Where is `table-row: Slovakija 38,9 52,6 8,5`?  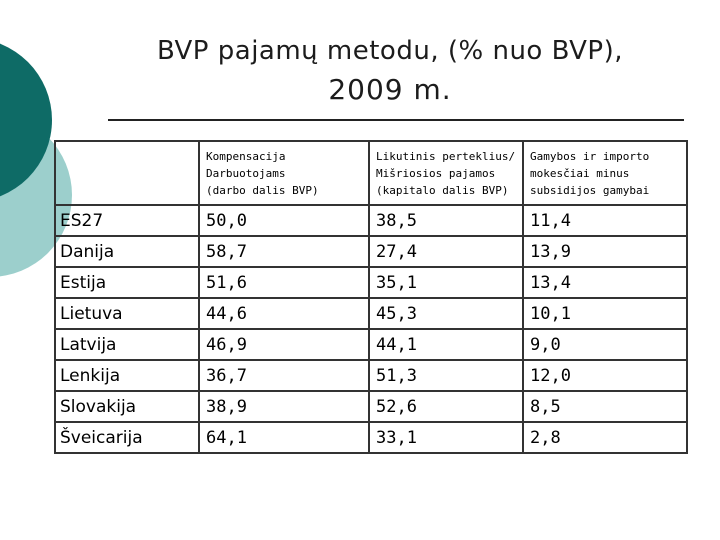
table-row: Slovakija 38,9 52,6 8,5 is located at coordinates (371, 406).